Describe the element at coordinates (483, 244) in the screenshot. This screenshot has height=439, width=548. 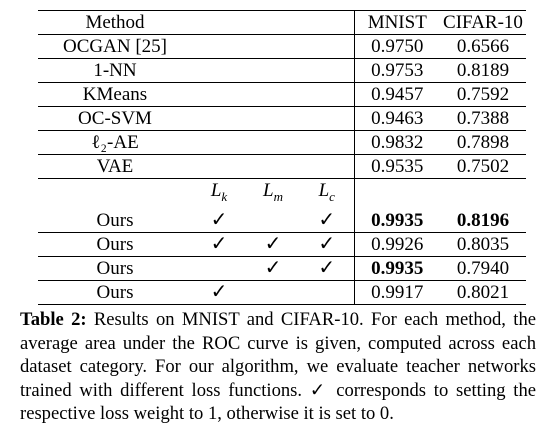
I see `cifar-cell: 0.8035` at that location.